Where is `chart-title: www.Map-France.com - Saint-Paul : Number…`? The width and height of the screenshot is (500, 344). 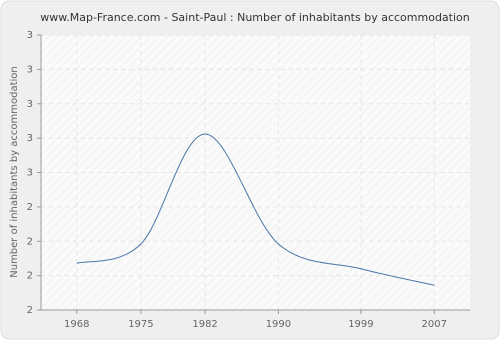
chart-title: www.Map-France.com - Saint-Paul : Number… is located at coordinates (254, 17).